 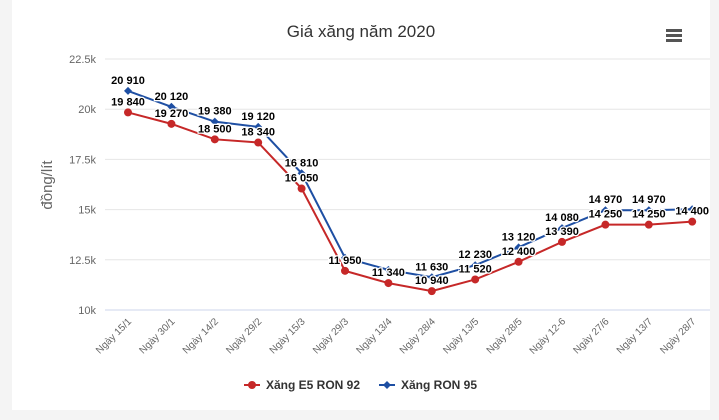 What do you see at coordinates (215, 129) in the screenshot?
I see `data-label: 18 500` at bounding box center [215, 129].